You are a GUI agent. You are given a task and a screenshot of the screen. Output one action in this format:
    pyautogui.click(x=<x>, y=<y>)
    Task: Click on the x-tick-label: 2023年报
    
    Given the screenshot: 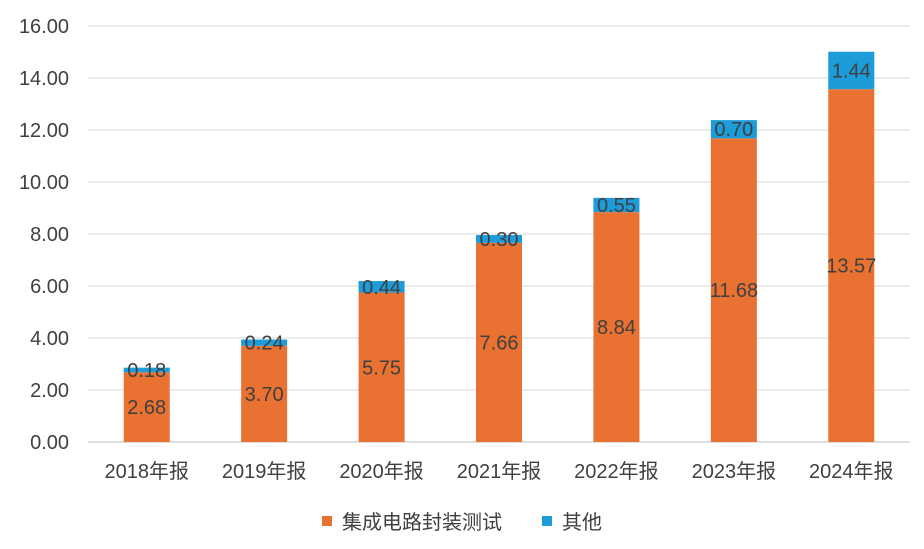 What is the action you would take?
    pyautogui.click(x=734, y=471)
    